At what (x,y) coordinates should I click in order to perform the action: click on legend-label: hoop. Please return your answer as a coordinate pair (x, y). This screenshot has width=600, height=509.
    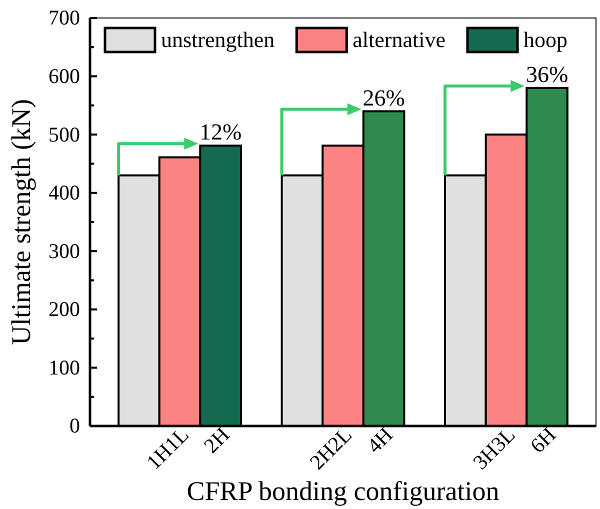
    Looking at the image, I should click on (546, 39).